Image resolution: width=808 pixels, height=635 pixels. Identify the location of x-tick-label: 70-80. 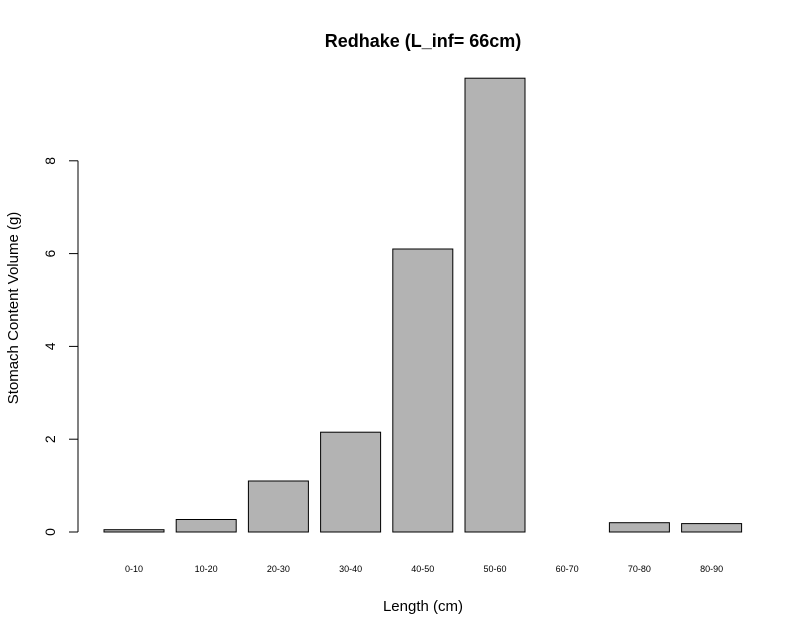
(639, 569).